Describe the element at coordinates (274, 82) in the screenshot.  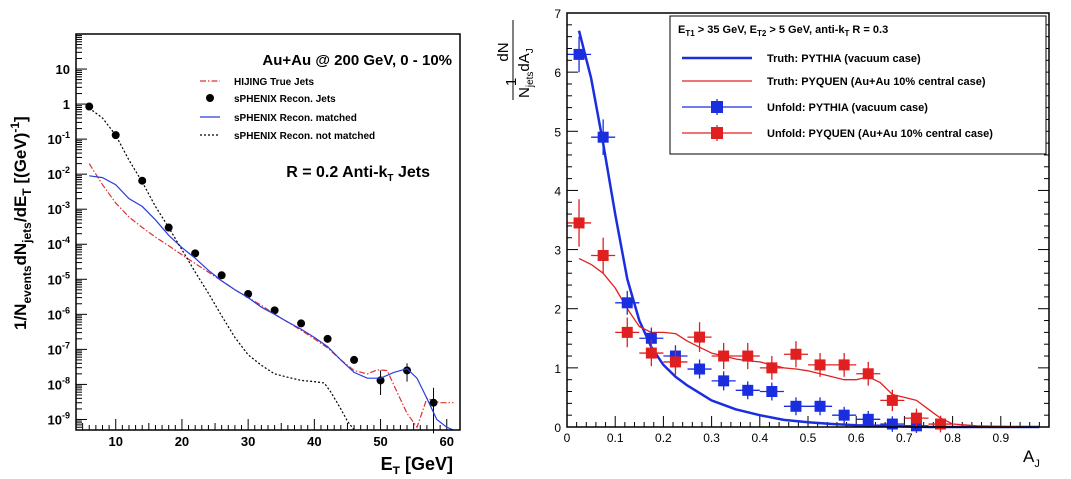
I see `legend-label-hijing: HIJING True Jets` at that location.